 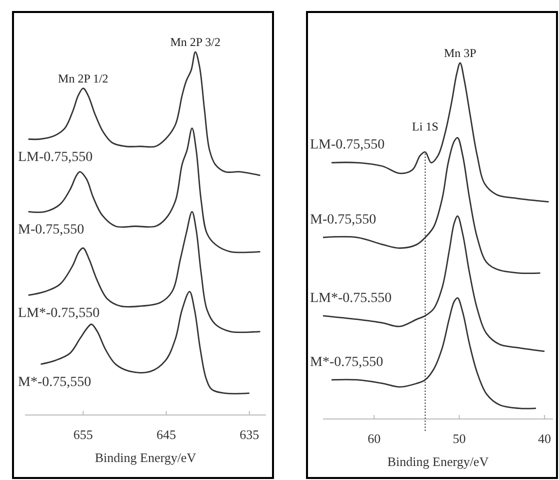 What do you see at coordinates (460, 53) in the screenshot?
I see `annotation: Mn 3P` at bounding box center [460, 53].